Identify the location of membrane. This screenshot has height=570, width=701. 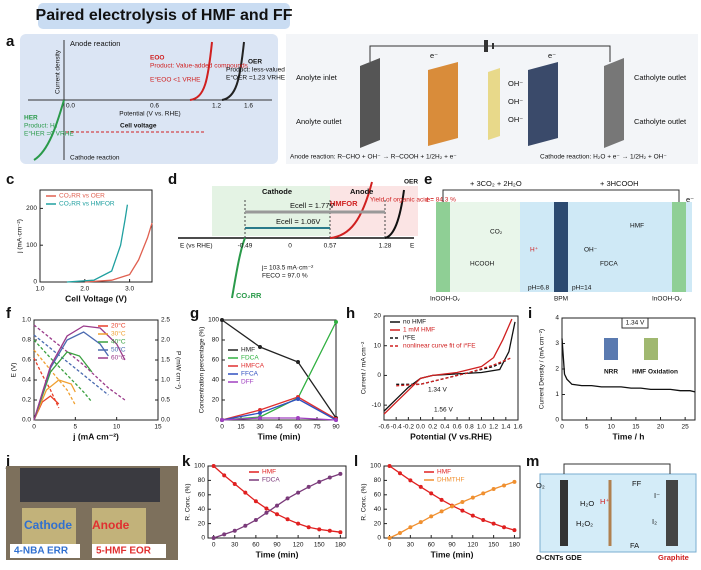
(494, 104).